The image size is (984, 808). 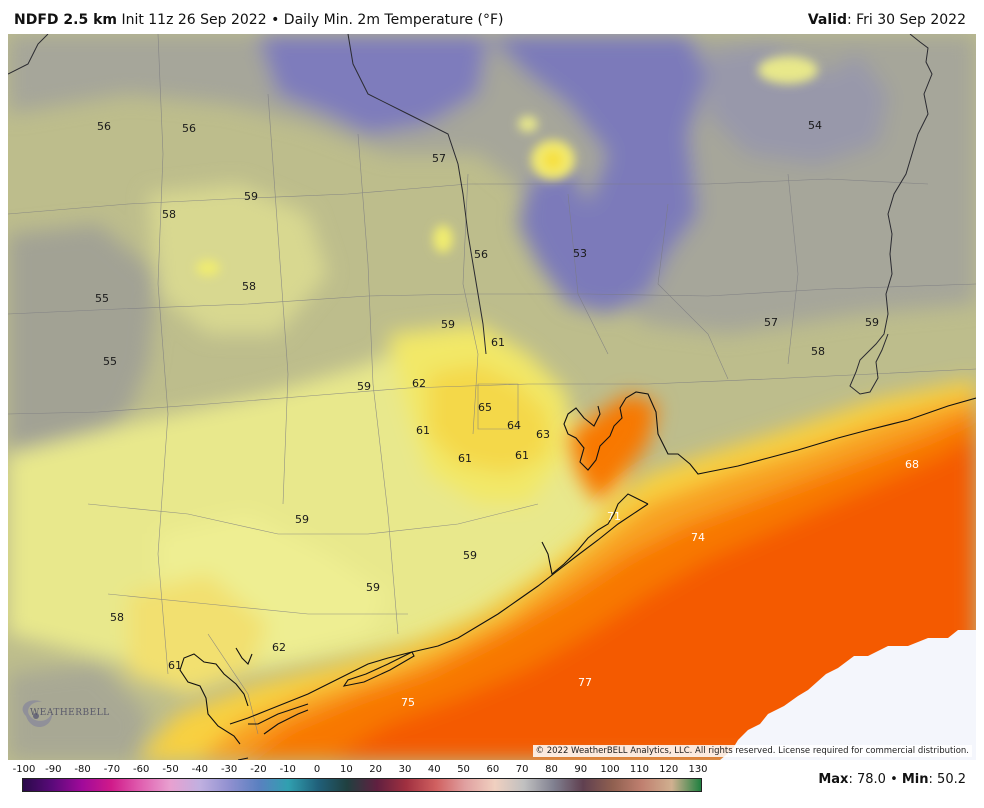 What do you see at coordinates (827, 20) in the screenshot?
I see `valid-label: Valid` at bounding box center [827, 20].